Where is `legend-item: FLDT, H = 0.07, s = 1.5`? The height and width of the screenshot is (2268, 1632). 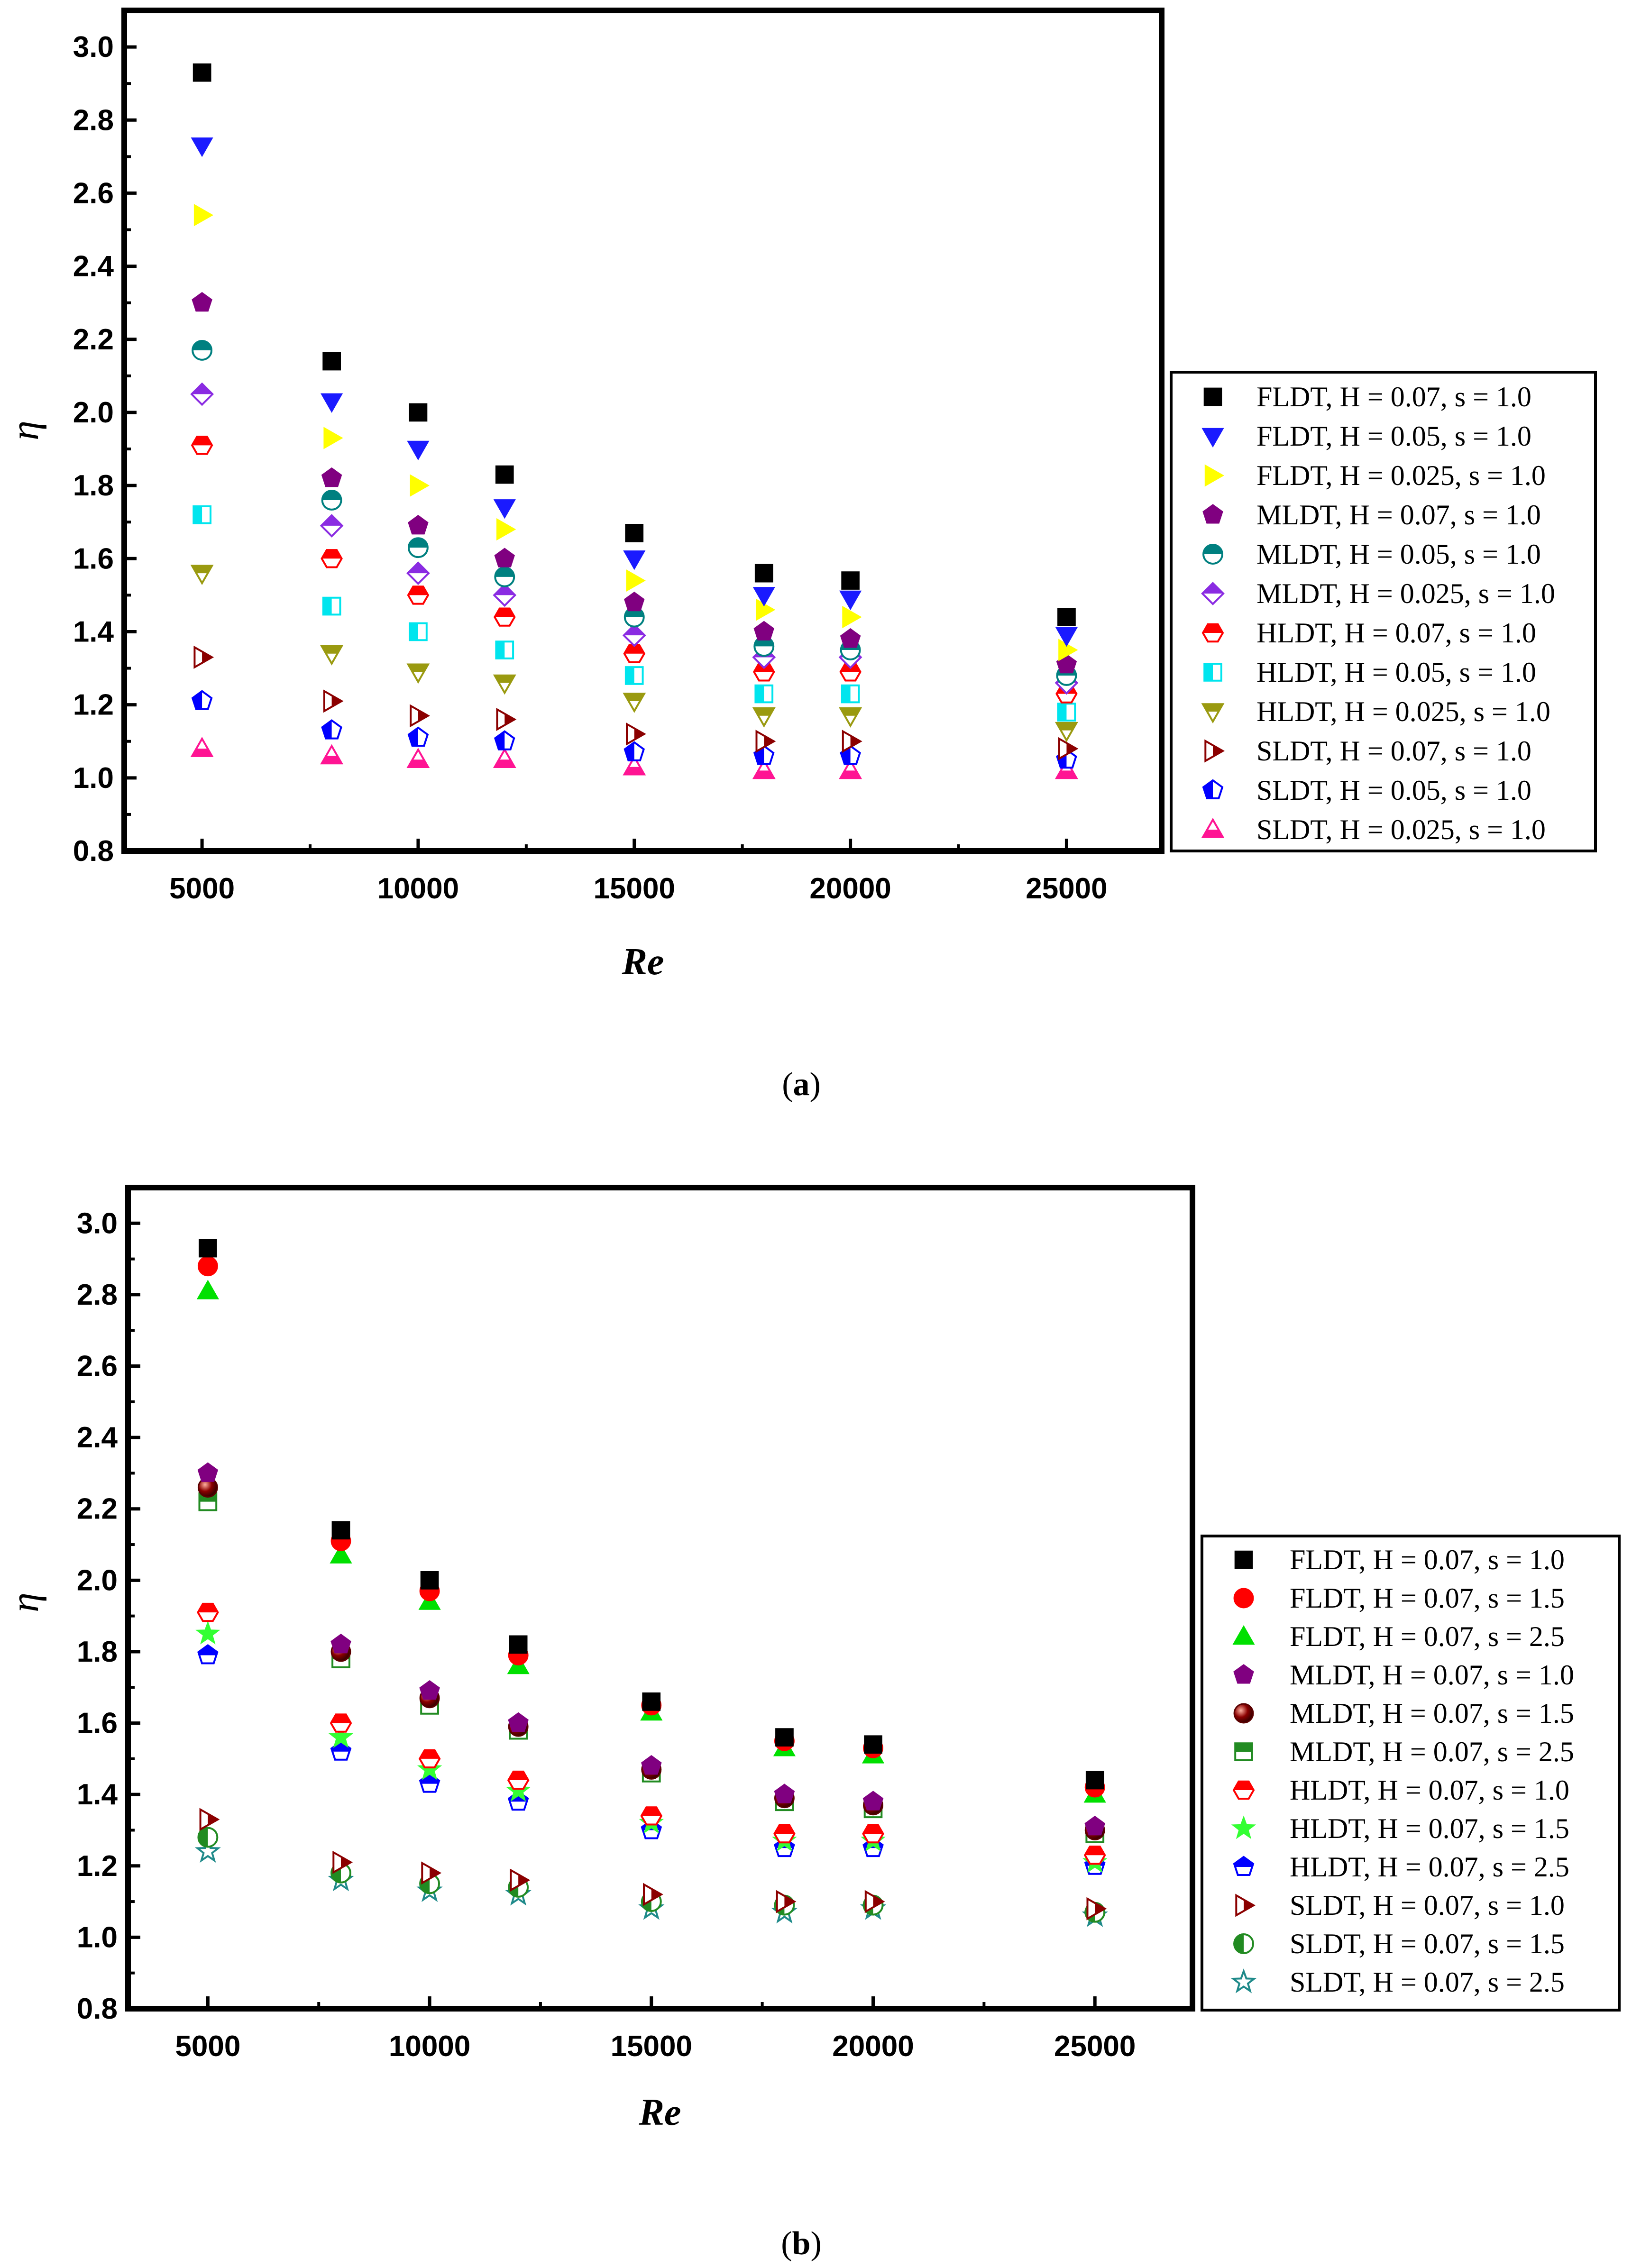
legend-item: FLDT, H = 0.07, s = 1.5 is located at coordinates (1399, 1598).